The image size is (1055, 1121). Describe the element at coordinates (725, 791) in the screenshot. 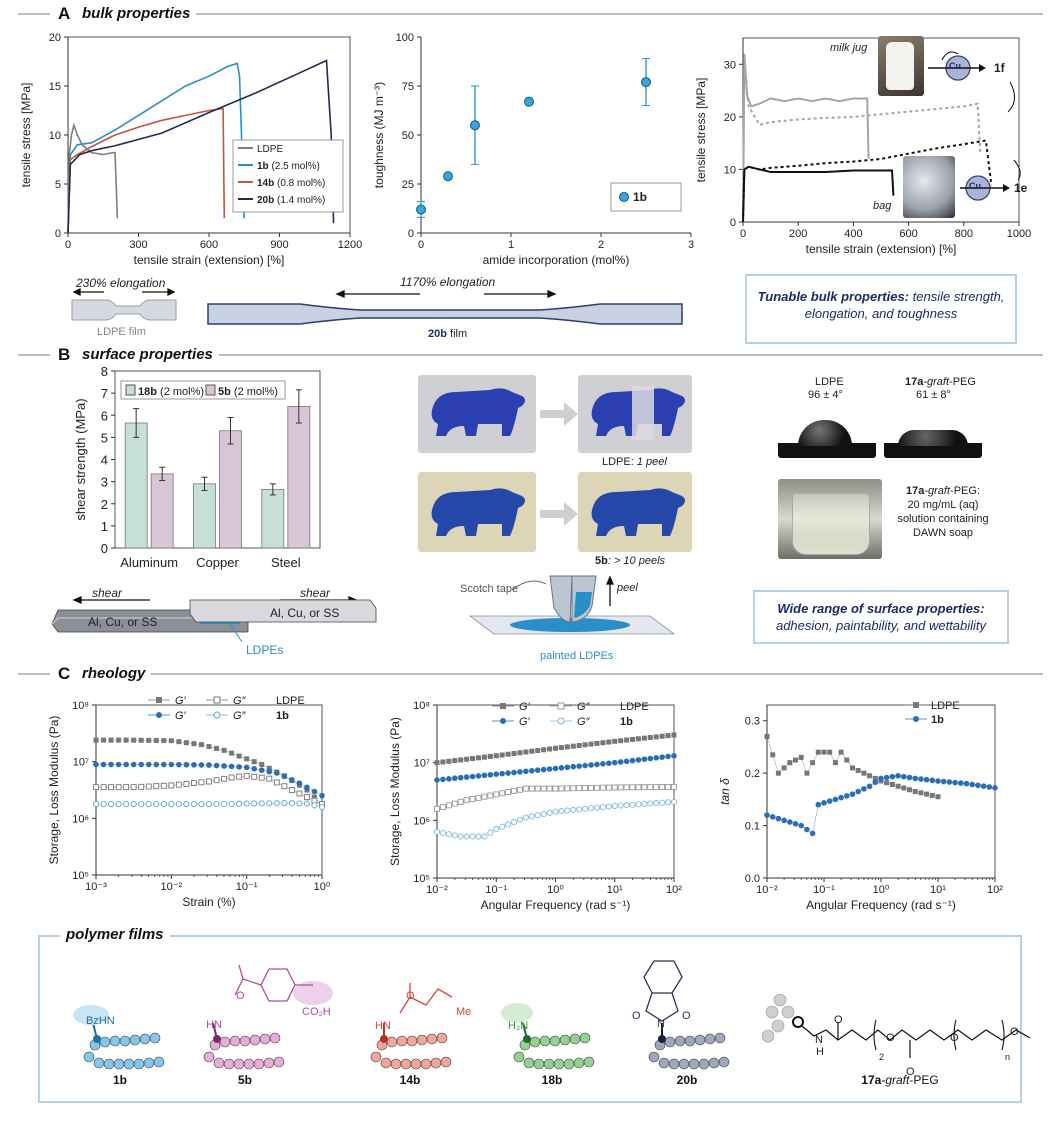

I see `tand-c3-y-label: tan δ` at that location.